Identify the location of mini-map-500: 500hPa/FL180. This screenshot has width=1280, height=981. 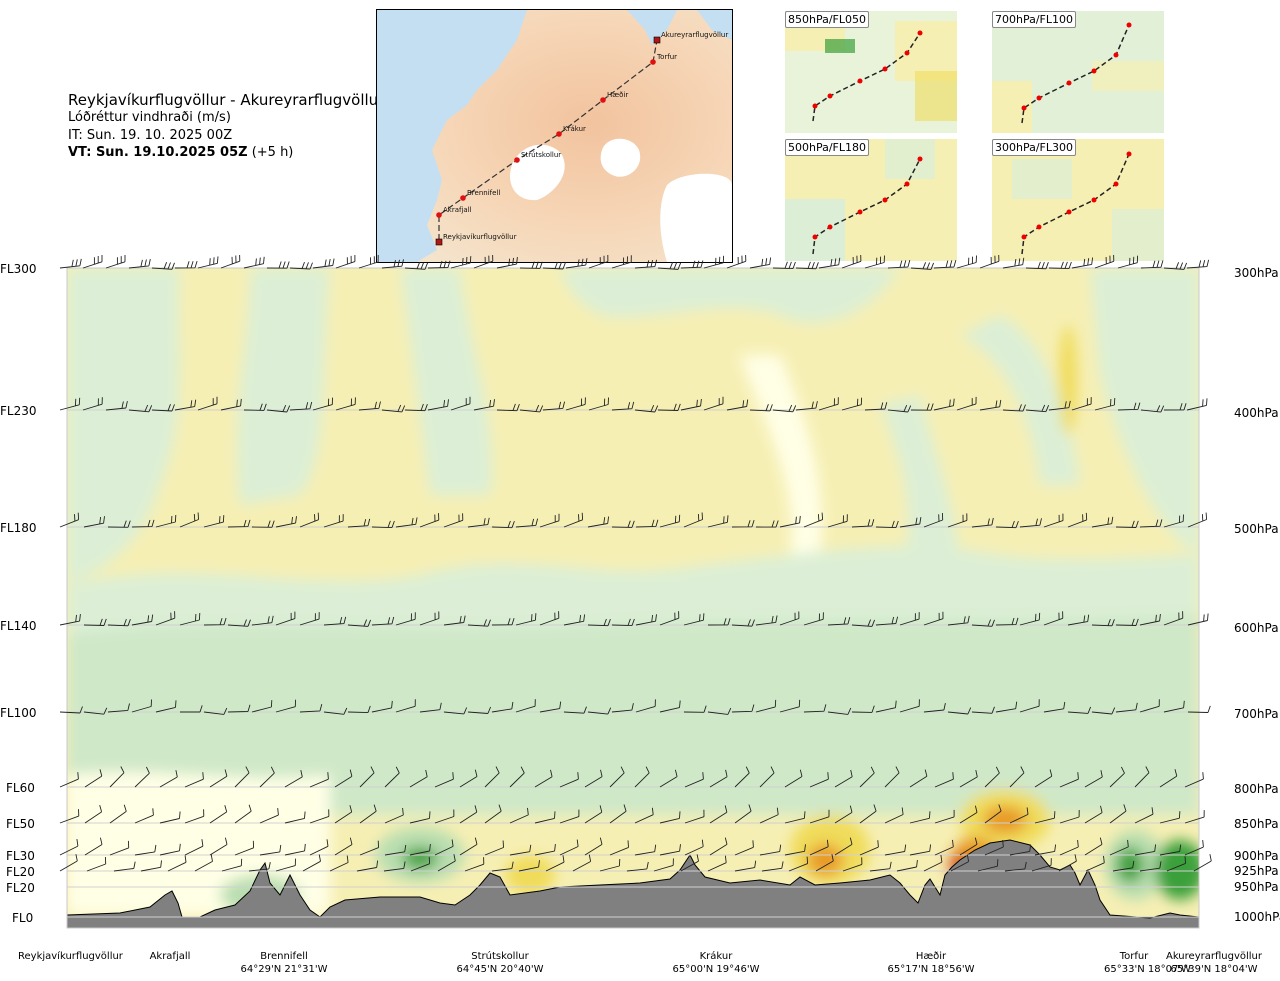
(871, 200).